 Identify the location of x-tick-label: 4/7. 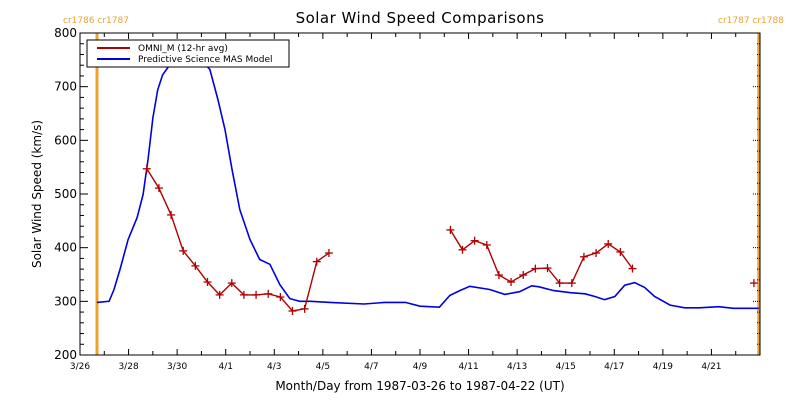
(371, 367).